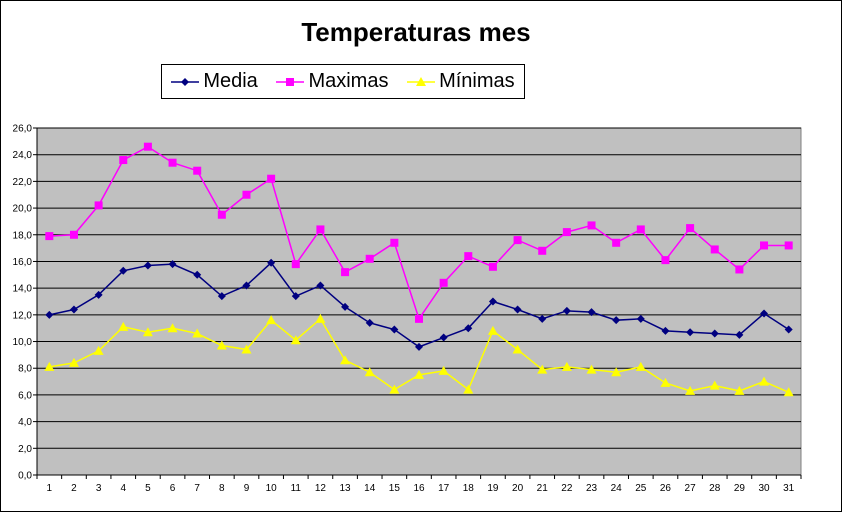 The height and width of the screenshot is (512, 842). I want to click on y-tick-label: 4,0, so click(25, 422).